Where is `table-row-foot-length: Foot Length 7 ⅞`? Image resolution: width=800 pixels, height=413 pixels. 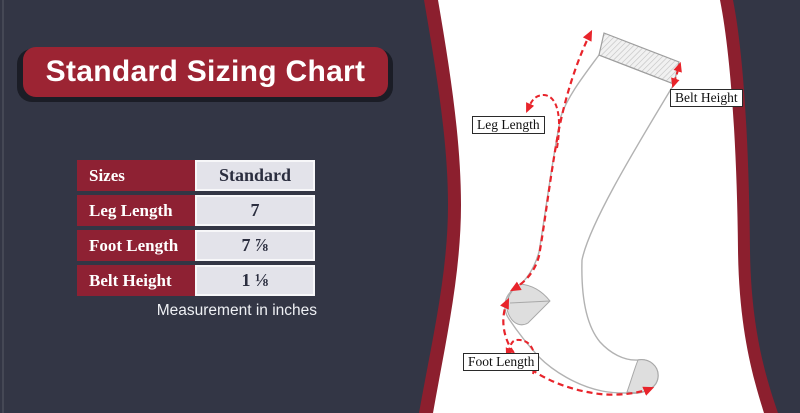
table-row-foot-length: Foot Length 7 ⅞ is located at coordinates (196, 245).